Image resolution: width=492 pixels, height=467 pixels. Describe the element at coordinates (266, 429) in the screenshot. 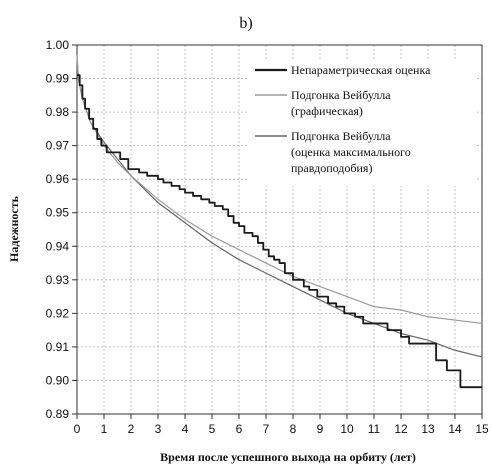

I see `x-tick-label: 7` at that location.